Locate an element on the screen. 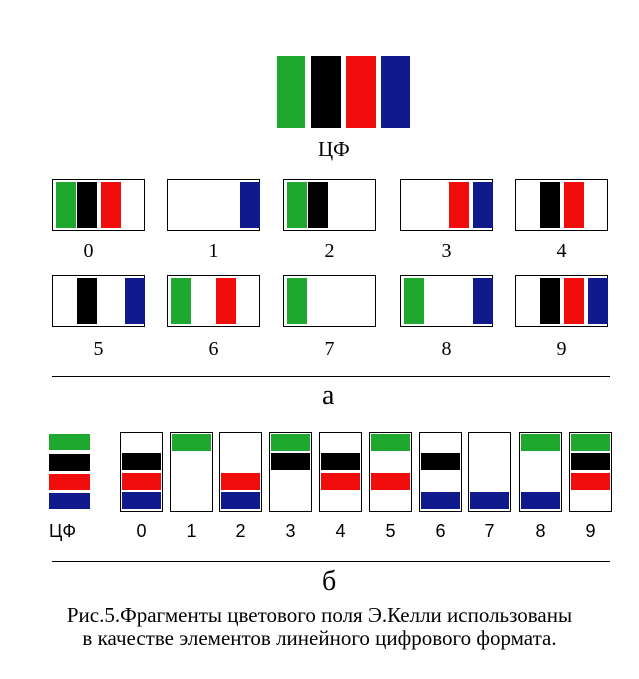 This screenshot has width=639, height=679. digit-label-b-4: 4 is located at coordinates (340, 531).